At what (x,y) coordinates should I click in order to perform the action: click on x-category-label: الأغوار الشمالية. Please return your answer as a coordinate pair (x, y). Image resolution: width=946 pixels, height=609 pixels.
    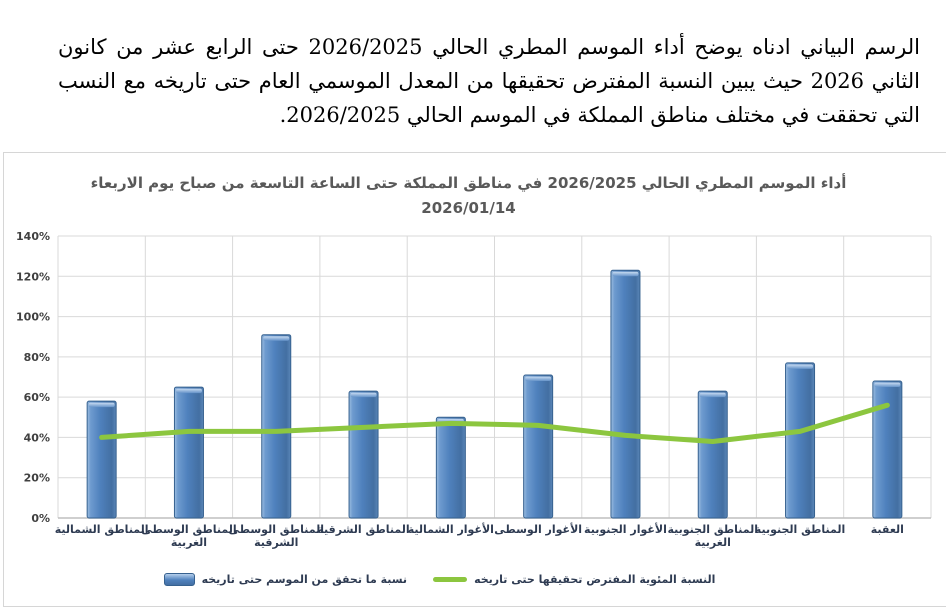
    Looking at the image, I should click on (451, 529).